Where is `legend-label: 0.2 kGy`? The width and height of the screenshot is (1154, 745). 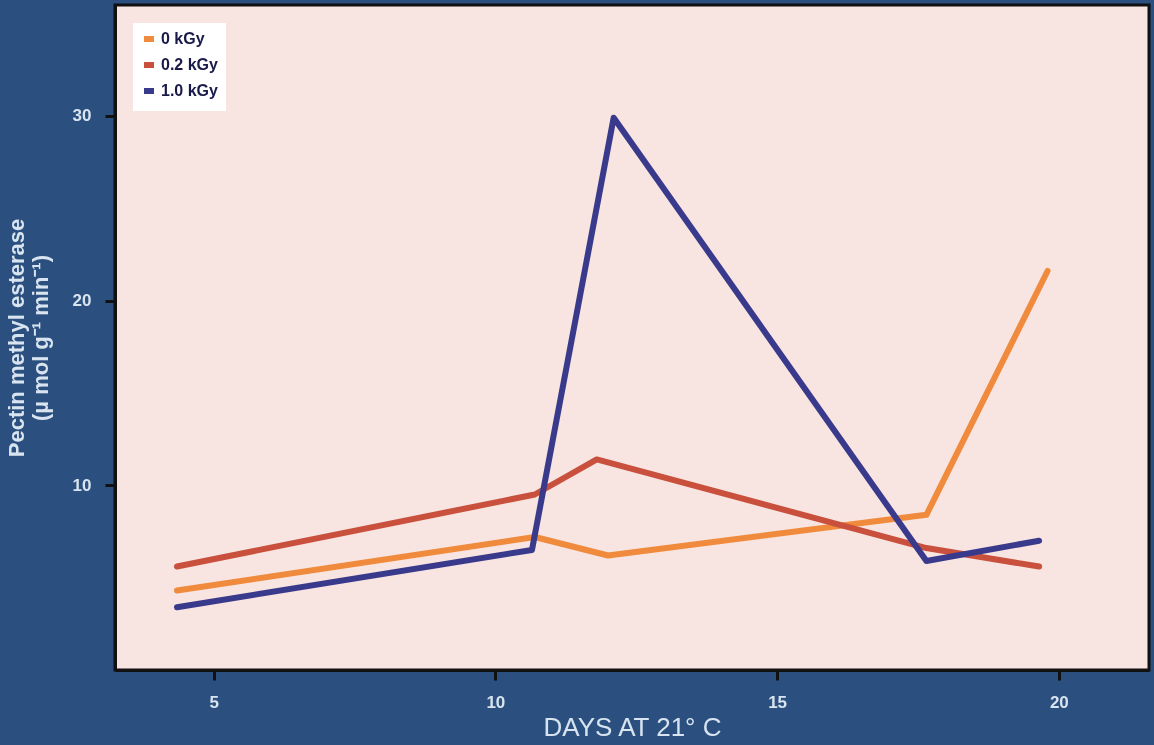
legend-label: 0.2 kGy is located at coordinates (190, 64).